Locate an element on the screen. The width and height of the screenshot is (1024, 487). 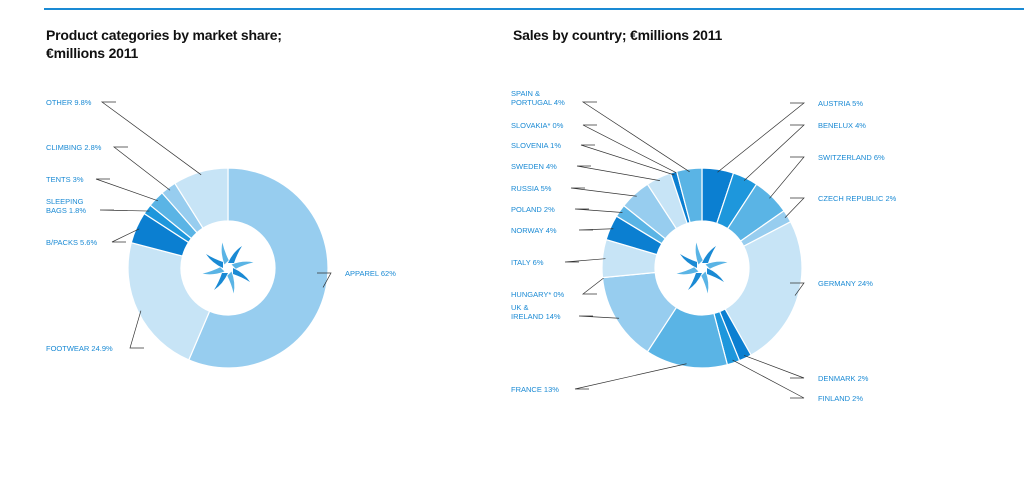
chart2-logo-icon is located at coordinates (702, 268).